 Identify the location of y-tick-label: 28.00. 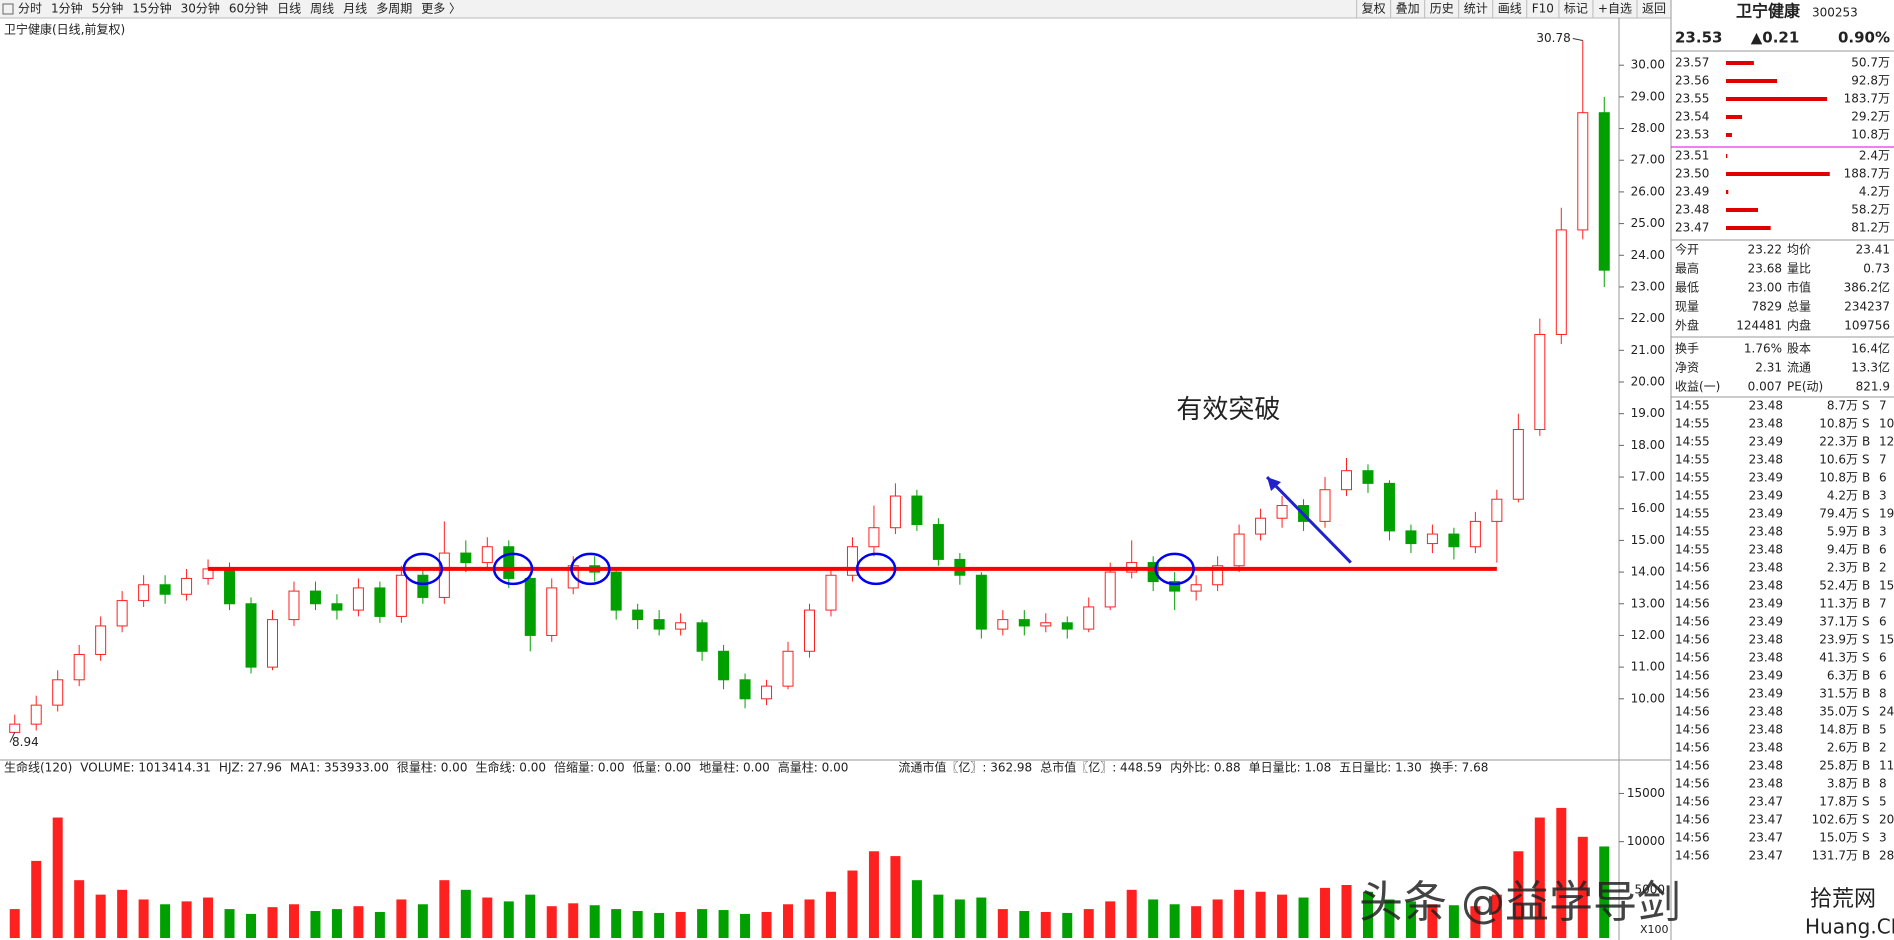
(1648, 128).